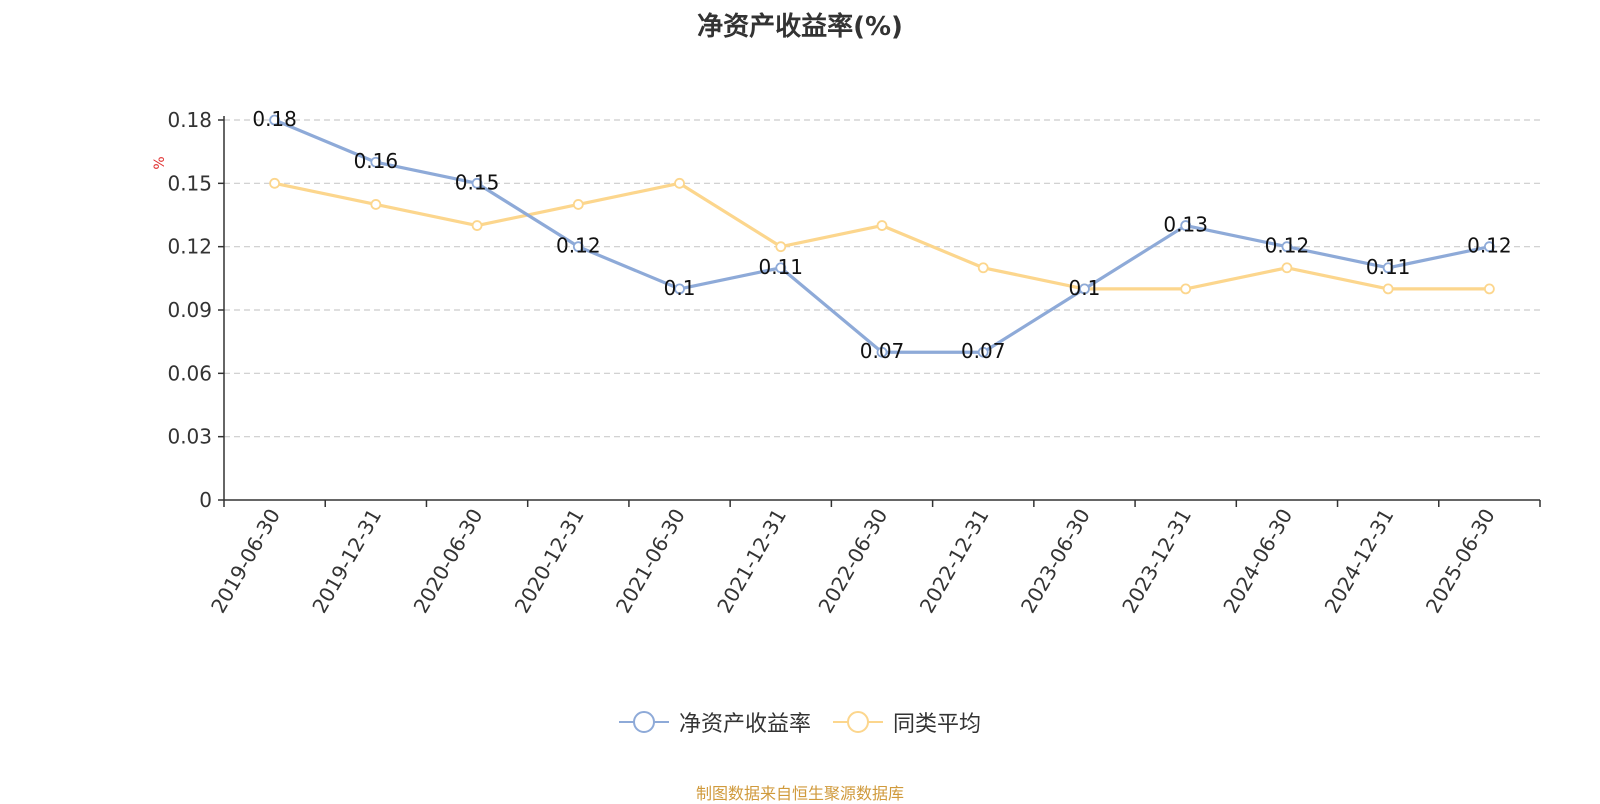 This screenshot has width=1600, height=804. Describe the element at coordinates (1460, 561) in the screenshot. I see `x-tick-label: 2025-06-30` at that location.